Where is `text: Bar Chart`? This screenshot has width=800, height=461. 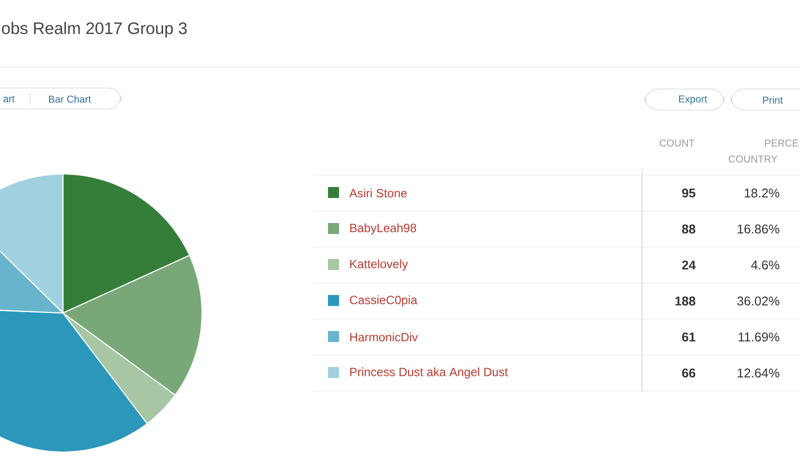
text: Bar Chart is located at coordinates (70, 99).